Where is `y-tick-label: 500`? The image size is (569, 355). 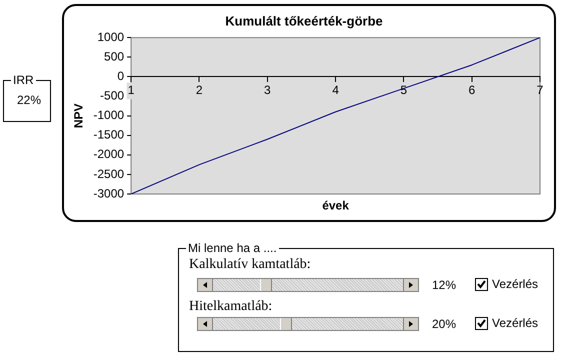 y-tick-label: 500 is located at coordinates (114, 56).